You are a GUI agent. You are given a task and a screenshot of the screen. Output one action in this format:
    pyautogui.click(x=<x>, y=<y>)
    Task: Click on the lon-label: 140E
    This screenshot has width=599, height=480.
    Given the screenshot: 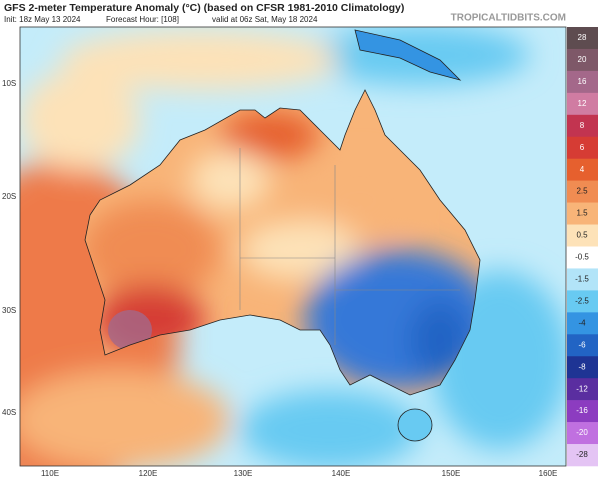 What is the action you would take?
    pyautogui.click(x=341, y=473)
    